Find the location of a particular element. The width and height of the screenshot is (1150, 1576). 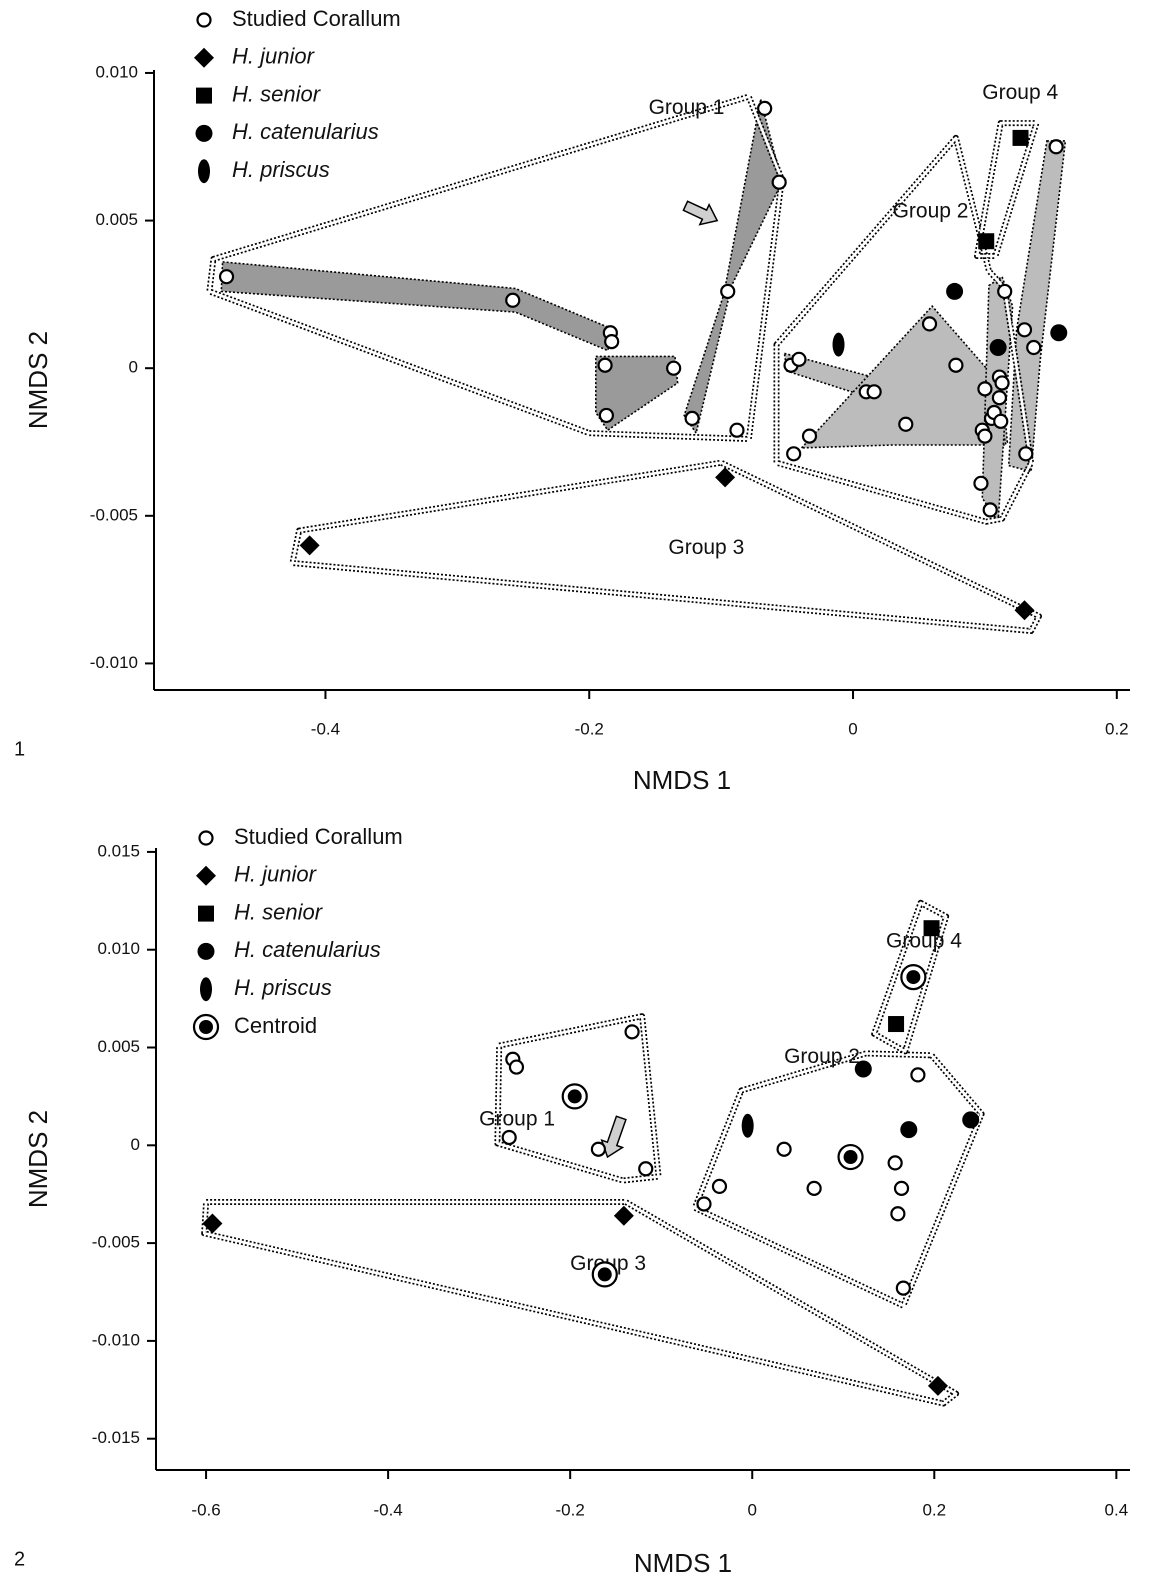

y-tick-label: -0.010 is located at coordinates (116, 1339).